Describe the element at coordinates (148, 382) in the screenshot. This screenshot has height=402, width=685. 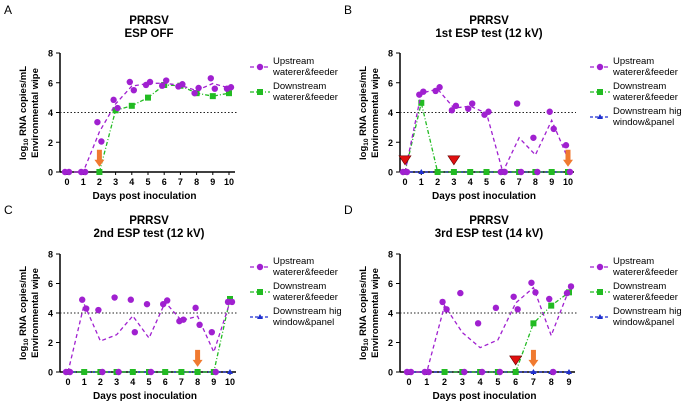
I see `x-tick-label: 5` at that location.